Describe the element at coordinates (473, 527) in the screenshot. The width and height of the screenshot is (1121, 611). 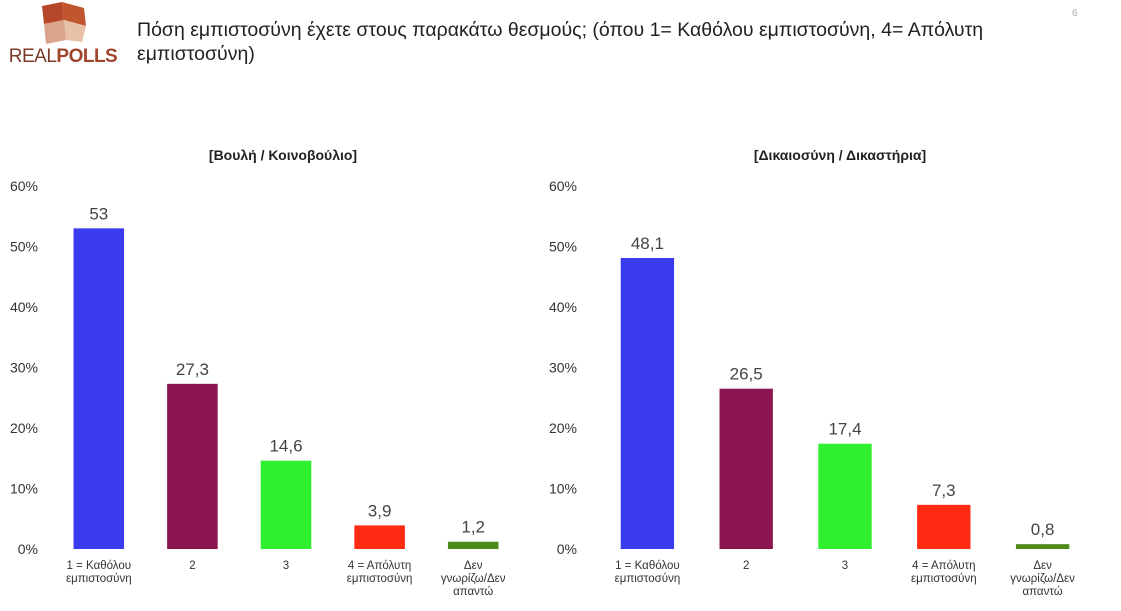
I see `data-label: 1,2` at that location.